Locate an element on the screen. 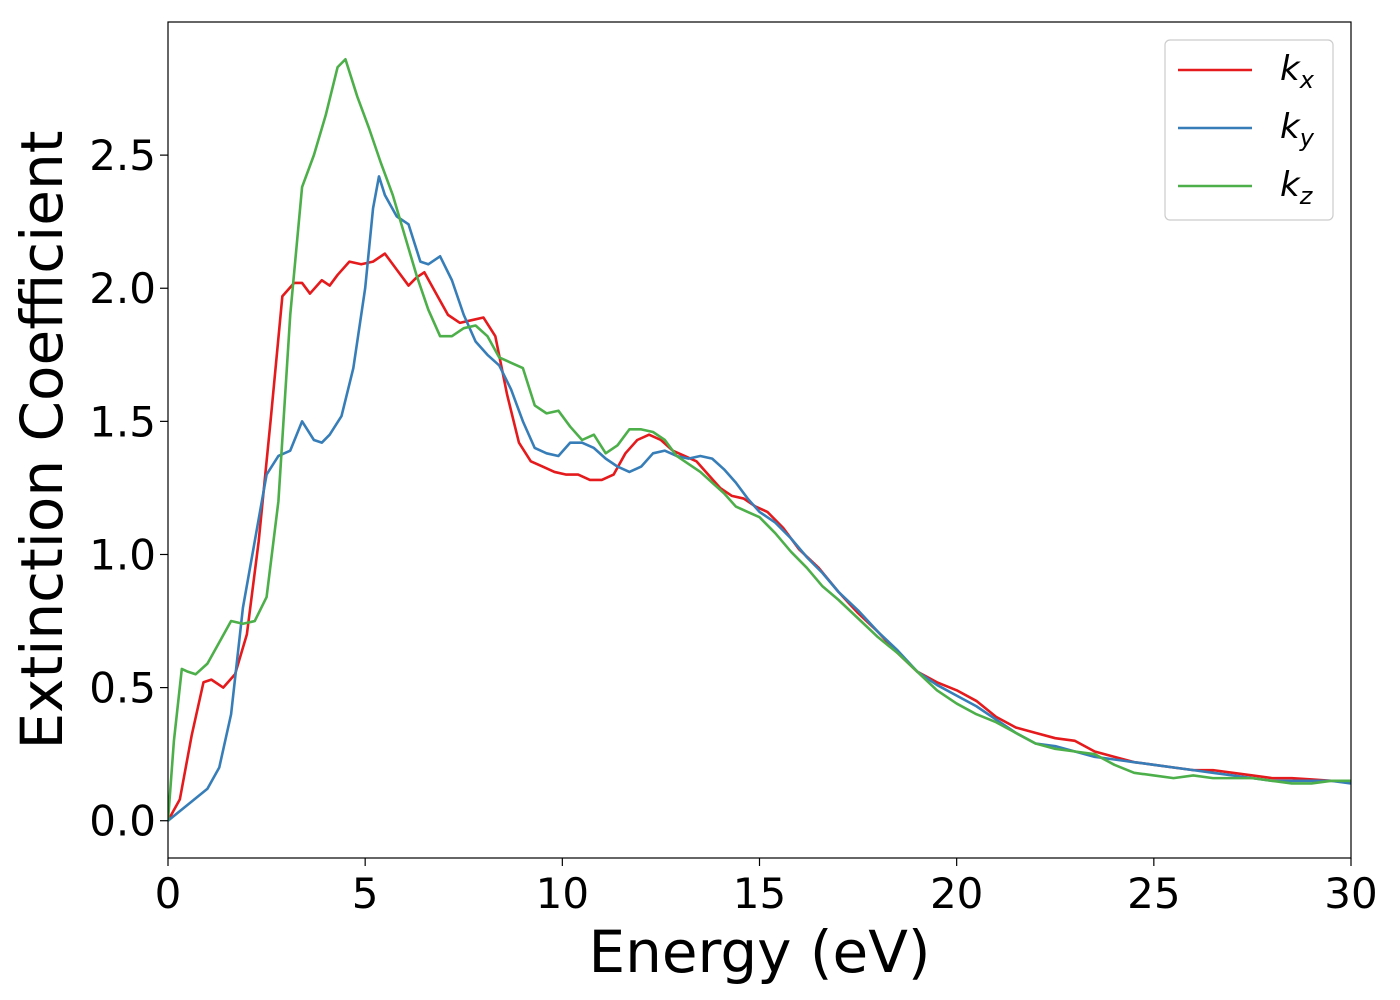  y-tick-label: 2.0 is located at coordinates (122, 288).